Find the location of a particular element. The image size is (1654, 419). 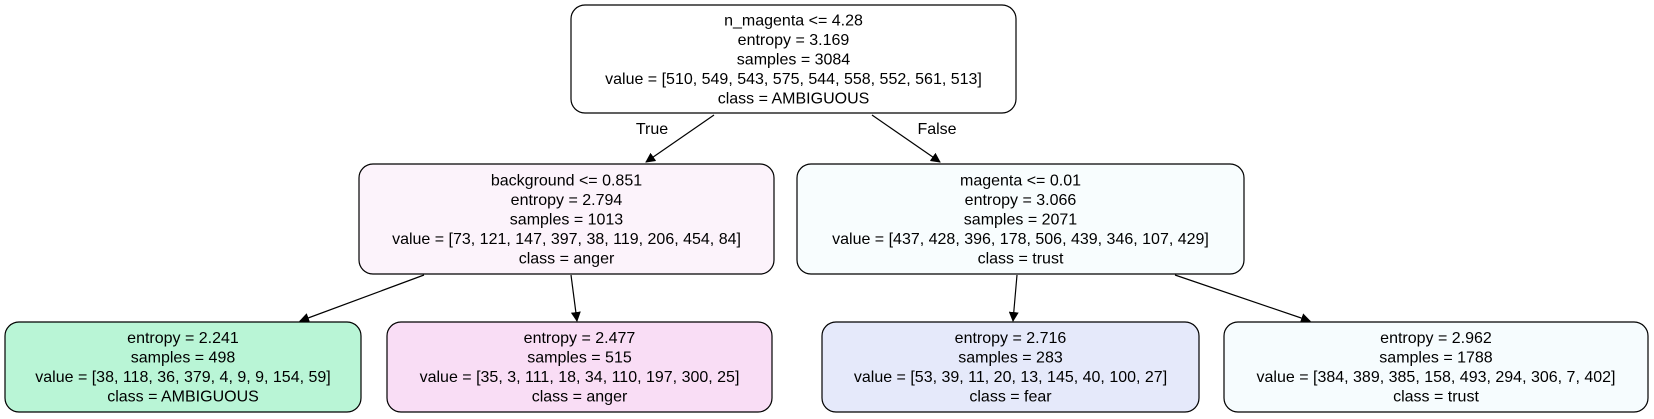

node-line-leaf4-1: samples = 1788 is located at coordinates (1436, 358).